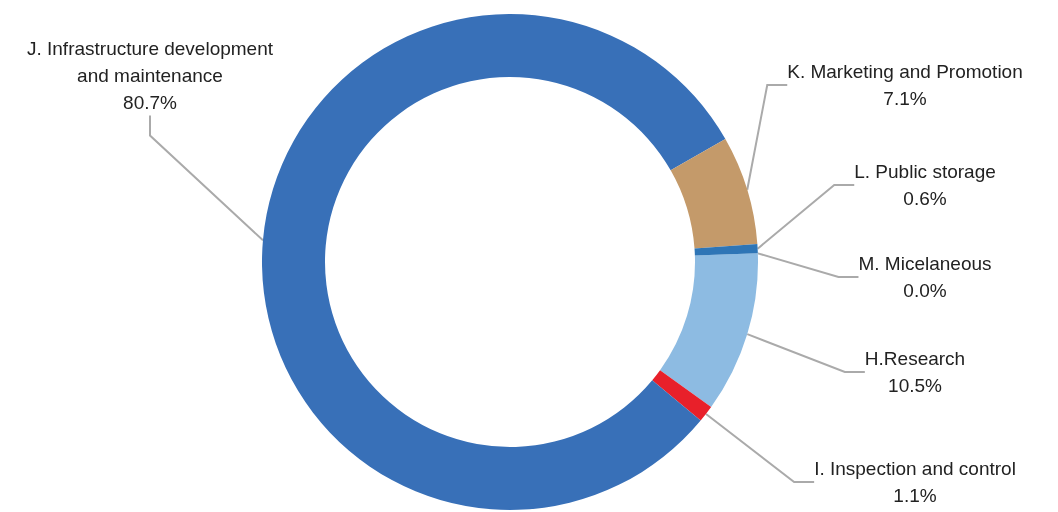 Image resolution: width=1058 pixels, height=512 pixels. I want to click on text: 0.0%, so click(925, 290).